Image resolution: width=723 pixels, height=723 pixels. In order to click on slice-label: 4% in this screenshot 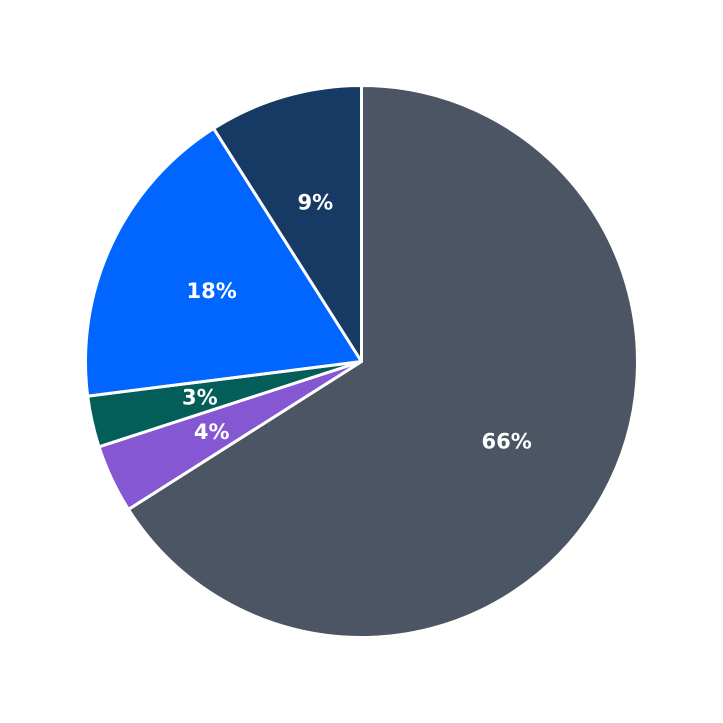, I will do `click(212, 432)`.